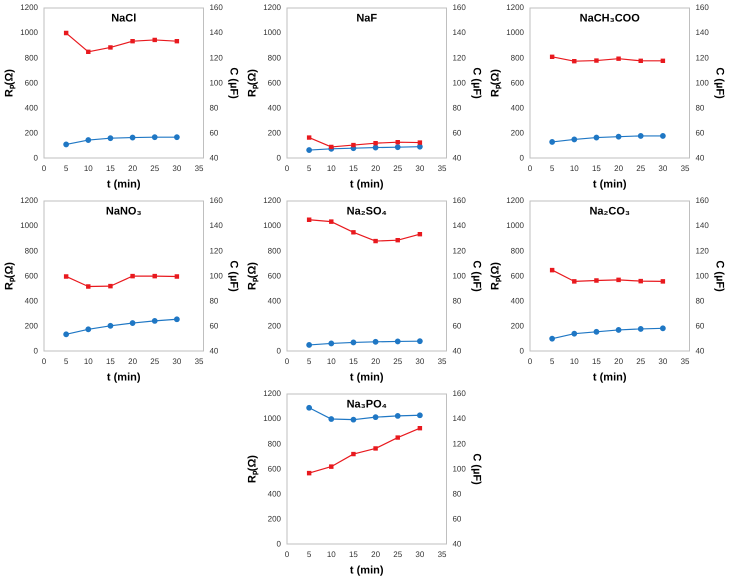  I want to click on text: NaNO₃, so click(124, 212).